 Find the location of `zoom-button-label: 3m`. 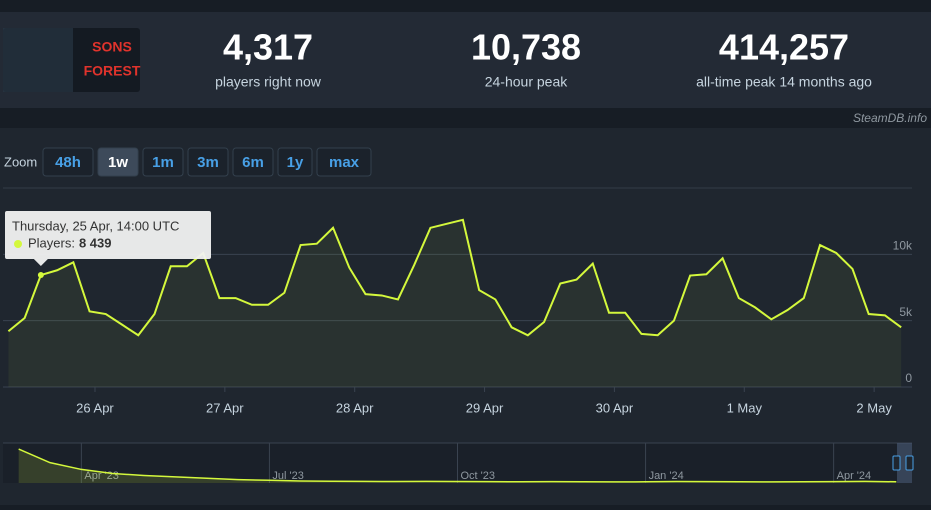

zoom-button-label: 3m is located at coordinates (208, 162).